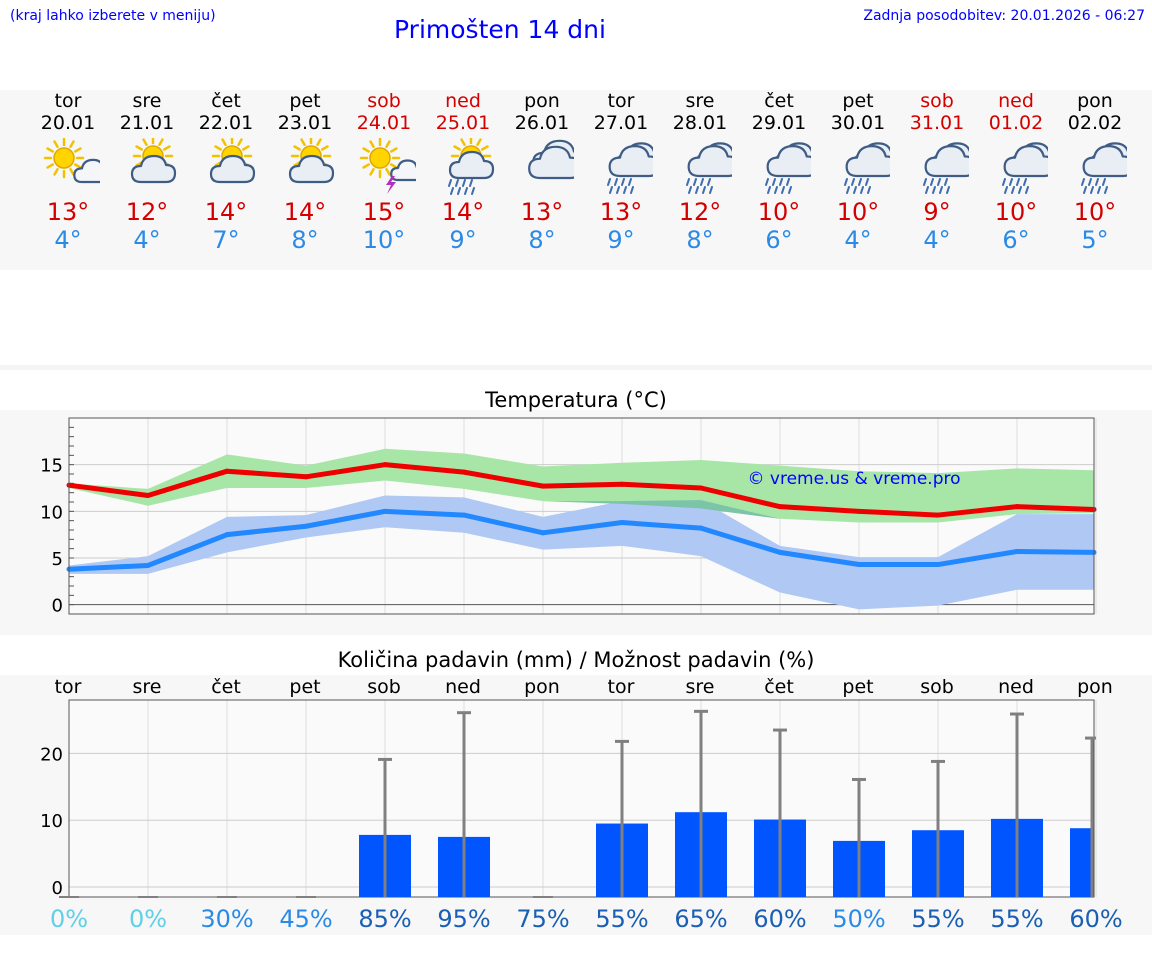 The width and height of the screenshot is (1152, 975). I want to click on y-tick-label: 0, so click(57, 888).